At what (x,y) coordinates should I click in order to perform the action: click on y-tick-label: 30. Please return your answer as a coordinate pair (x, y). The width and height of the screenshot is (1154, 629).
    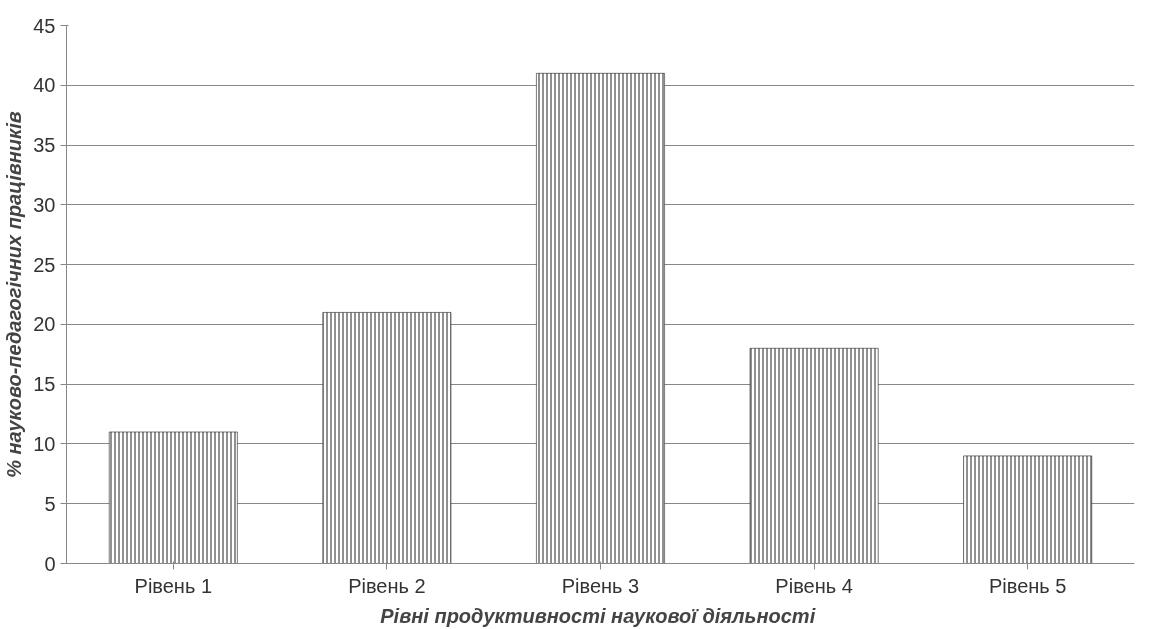
    Looking at the image, I should click on (44, 204).